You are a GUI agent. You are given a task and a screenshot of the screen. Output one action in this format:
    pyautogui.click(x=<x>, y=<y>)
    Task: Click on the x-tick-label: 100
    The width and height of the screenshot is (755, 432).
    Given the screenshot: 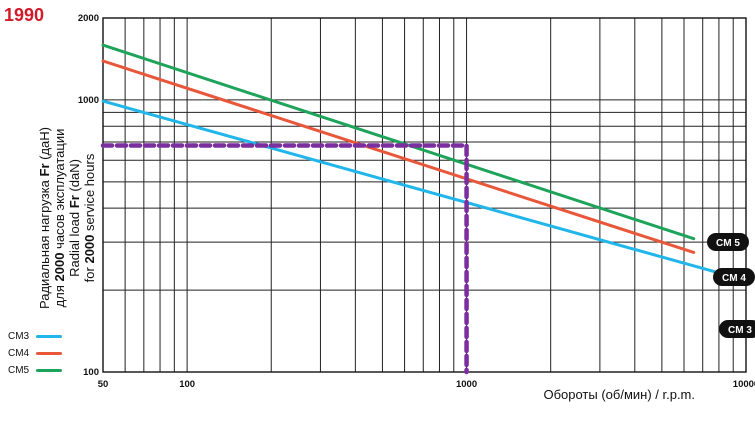 What is the action you would take?
    pyautogui.click(x=187, y=384)
    